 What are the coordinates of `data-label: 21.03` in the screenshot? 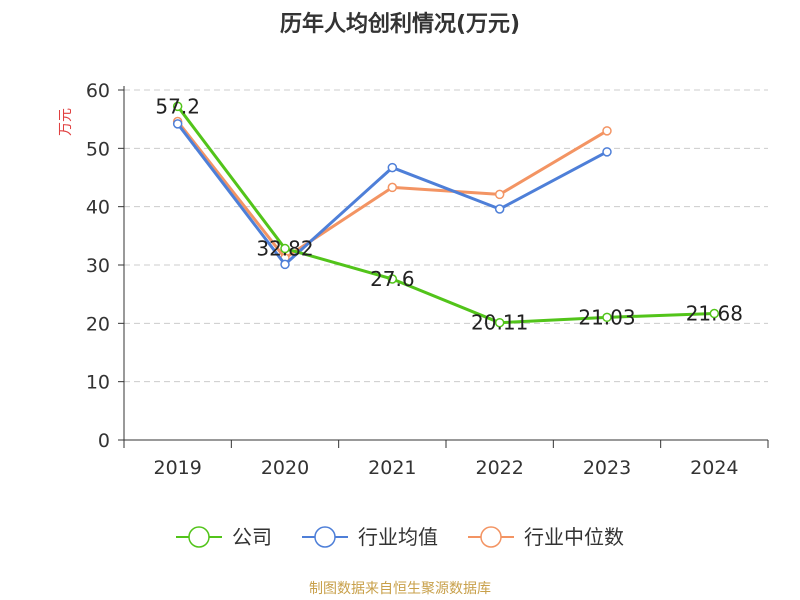 It's located at (606, 317).